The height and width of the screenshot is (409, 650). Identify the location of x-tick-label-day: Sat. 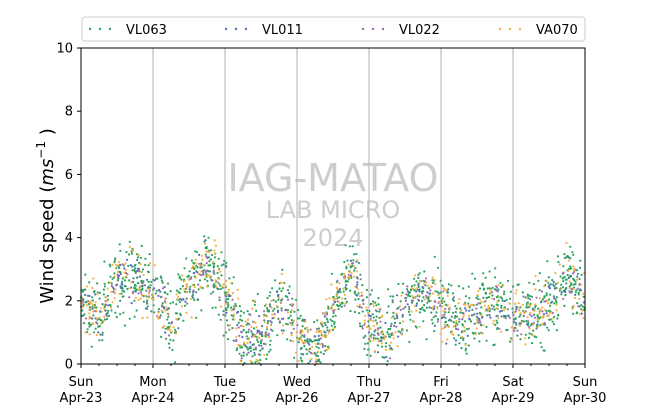
(512, 382).